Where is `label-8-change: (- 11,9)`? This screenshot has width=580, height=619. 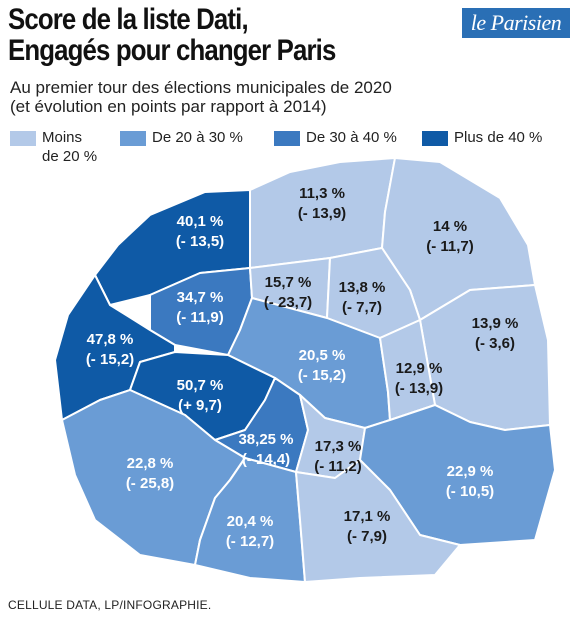 label-8-change: (- 11,9) is located at coordinates (200, 317).